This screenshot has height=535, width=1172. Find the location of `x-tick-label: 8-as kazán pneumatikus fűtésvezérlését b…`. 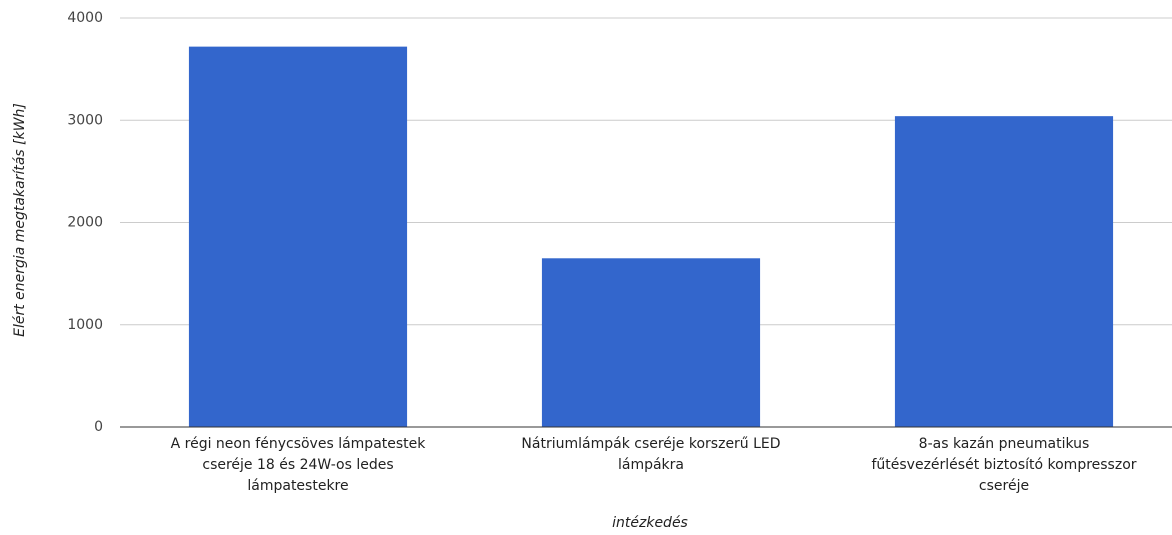

x-tick-label: 8-as kazán pneumatikus fűtésvezérlését b… is located at coordinates (1004, 465).